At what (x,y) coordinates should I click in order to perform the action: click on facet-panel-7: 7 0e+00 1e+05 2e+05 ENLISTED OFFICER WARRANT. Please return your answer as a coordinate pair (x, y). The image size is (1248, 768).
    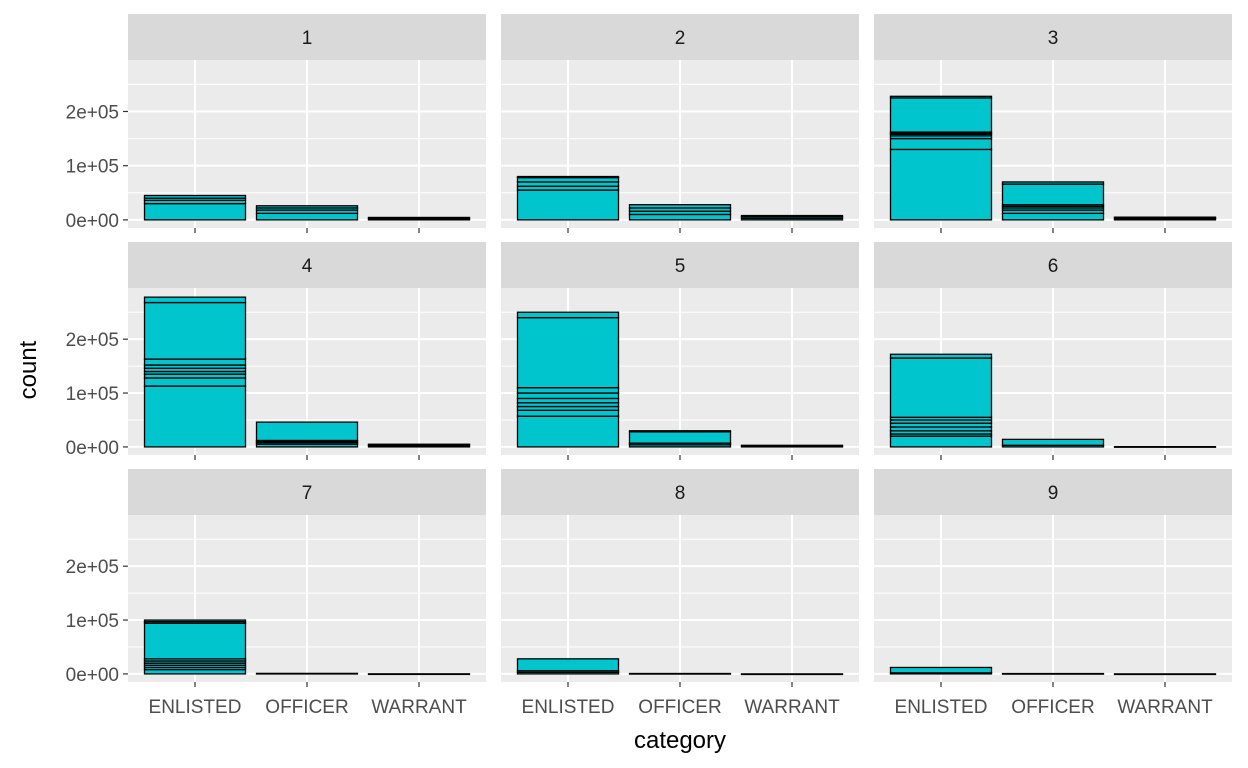
    Looking at the image, I should click on (276, 593).